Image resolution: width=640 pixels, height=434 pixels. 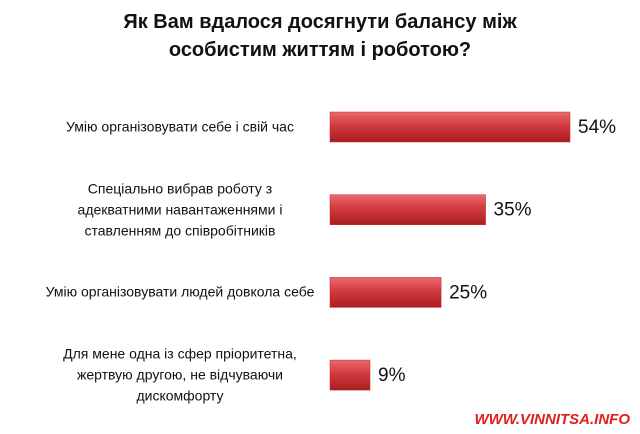 I want to click on watermark: WWW.VINNITSA.INFO, so click(x=552, y=419).